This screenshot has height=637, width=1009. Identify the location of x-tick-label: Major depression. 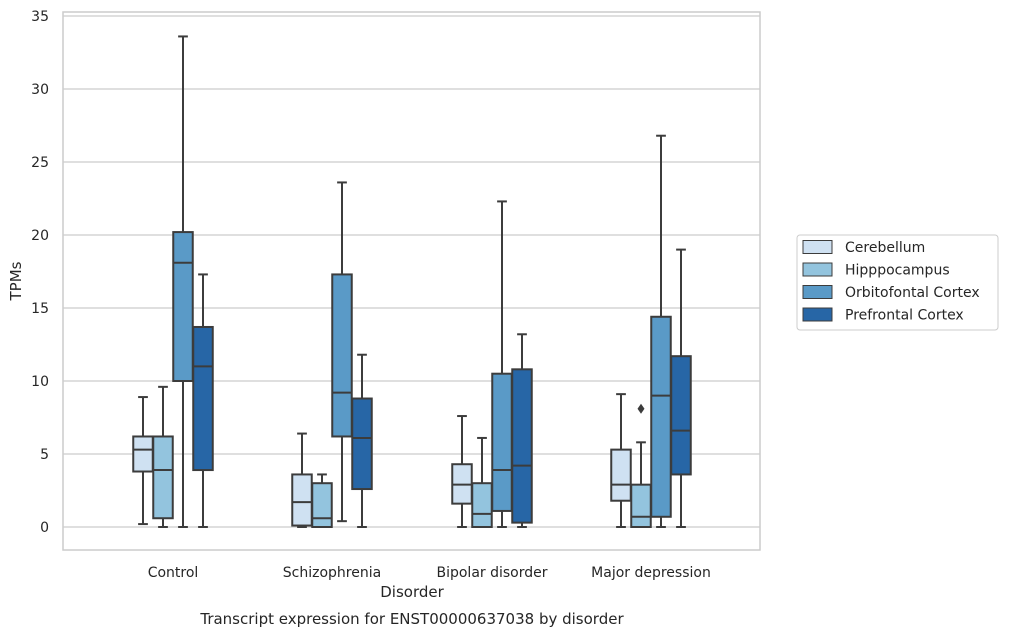
(651, 573).